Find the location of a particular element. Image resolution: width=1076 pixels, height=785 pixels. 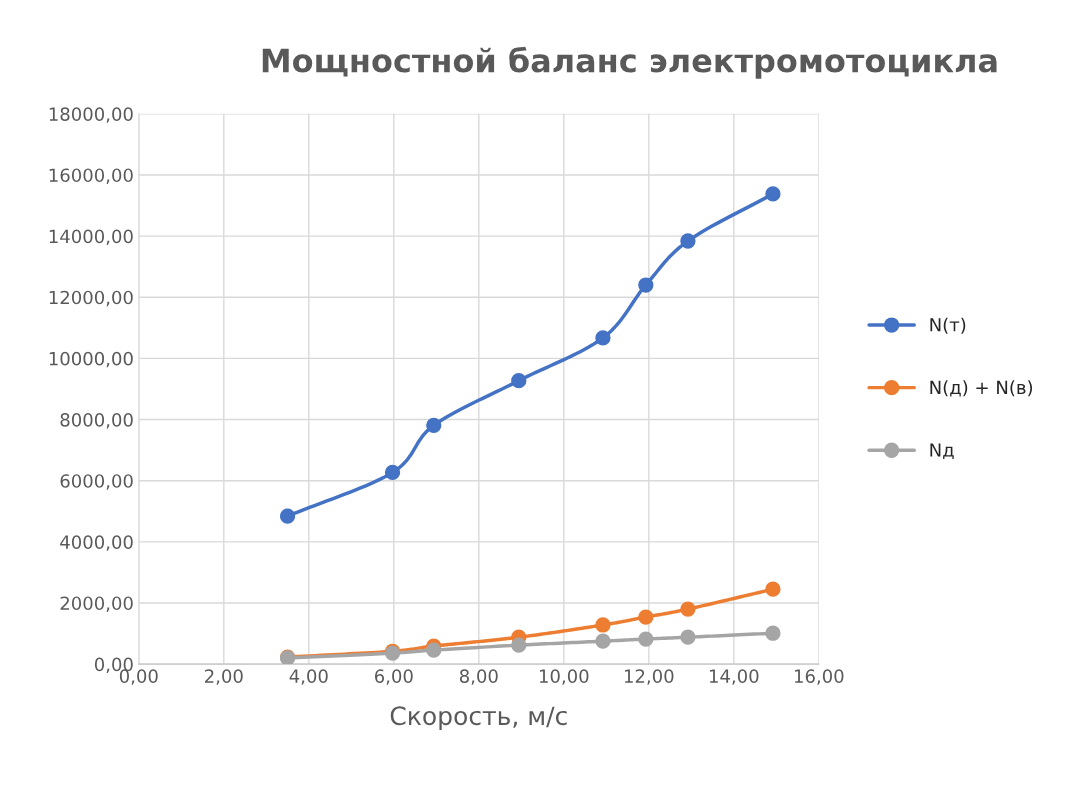

y-tick-label: 10000,00 is located at coordinates (91, 359).